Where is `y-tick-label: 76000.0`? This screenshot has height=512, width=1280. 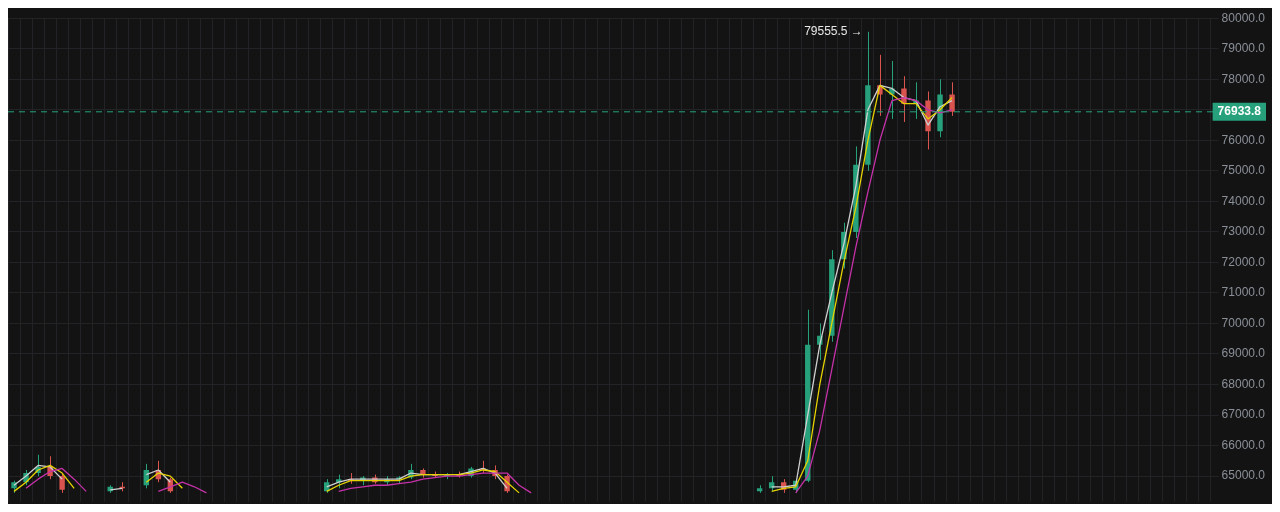 y-tick-label: 76000.0 is located at coordinates (1243, 139).